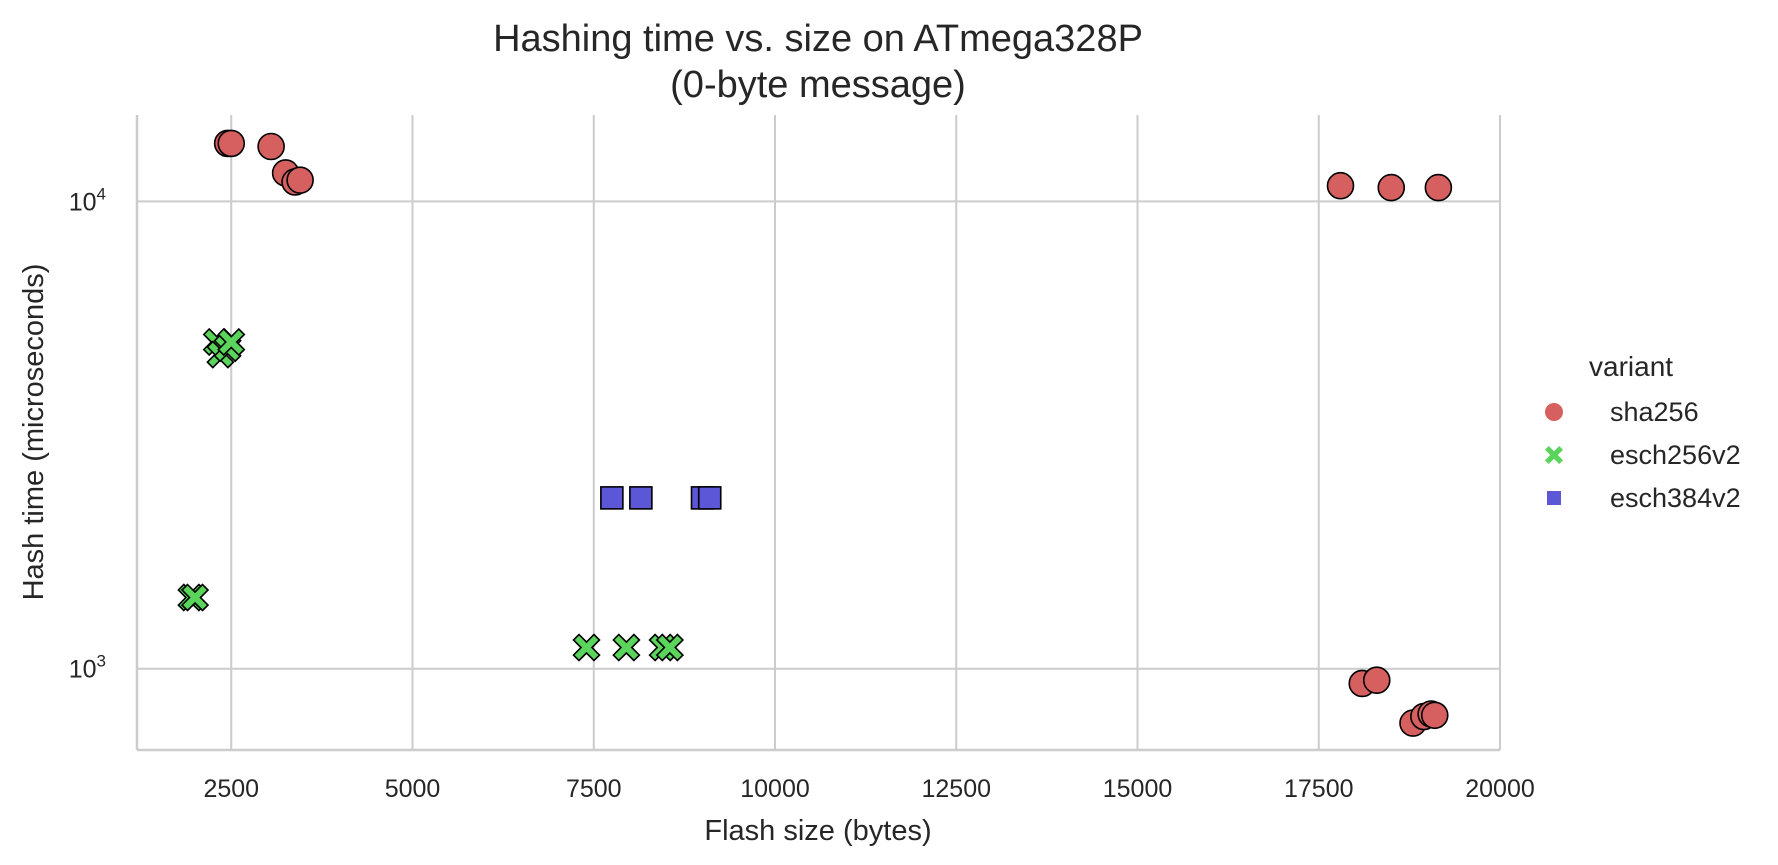 The width and height of the screenshot is (1778, 865). I want to click on x-axis-label: Flash size (bytes), so click(817, 831).